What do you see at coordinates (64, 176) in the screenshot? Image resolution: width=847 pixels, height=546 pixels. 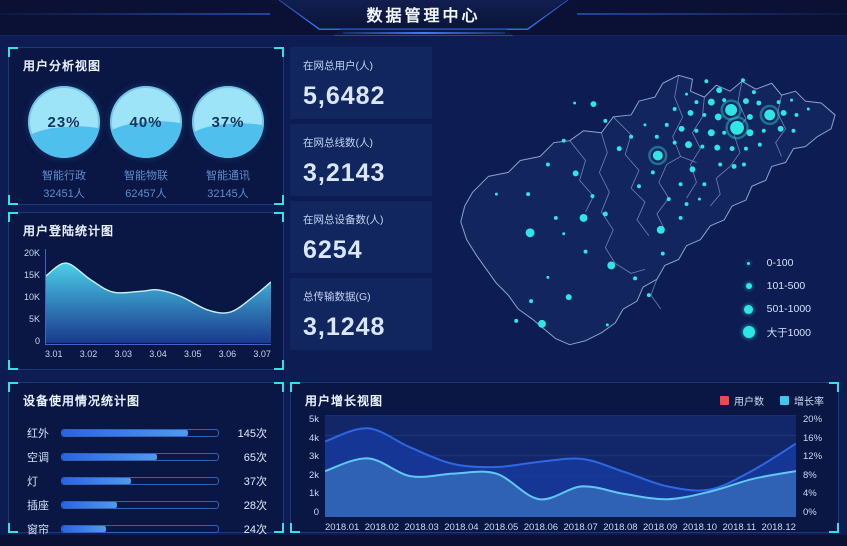 I see `gauge-label: 智能行政` at bounding box center [64, 176].